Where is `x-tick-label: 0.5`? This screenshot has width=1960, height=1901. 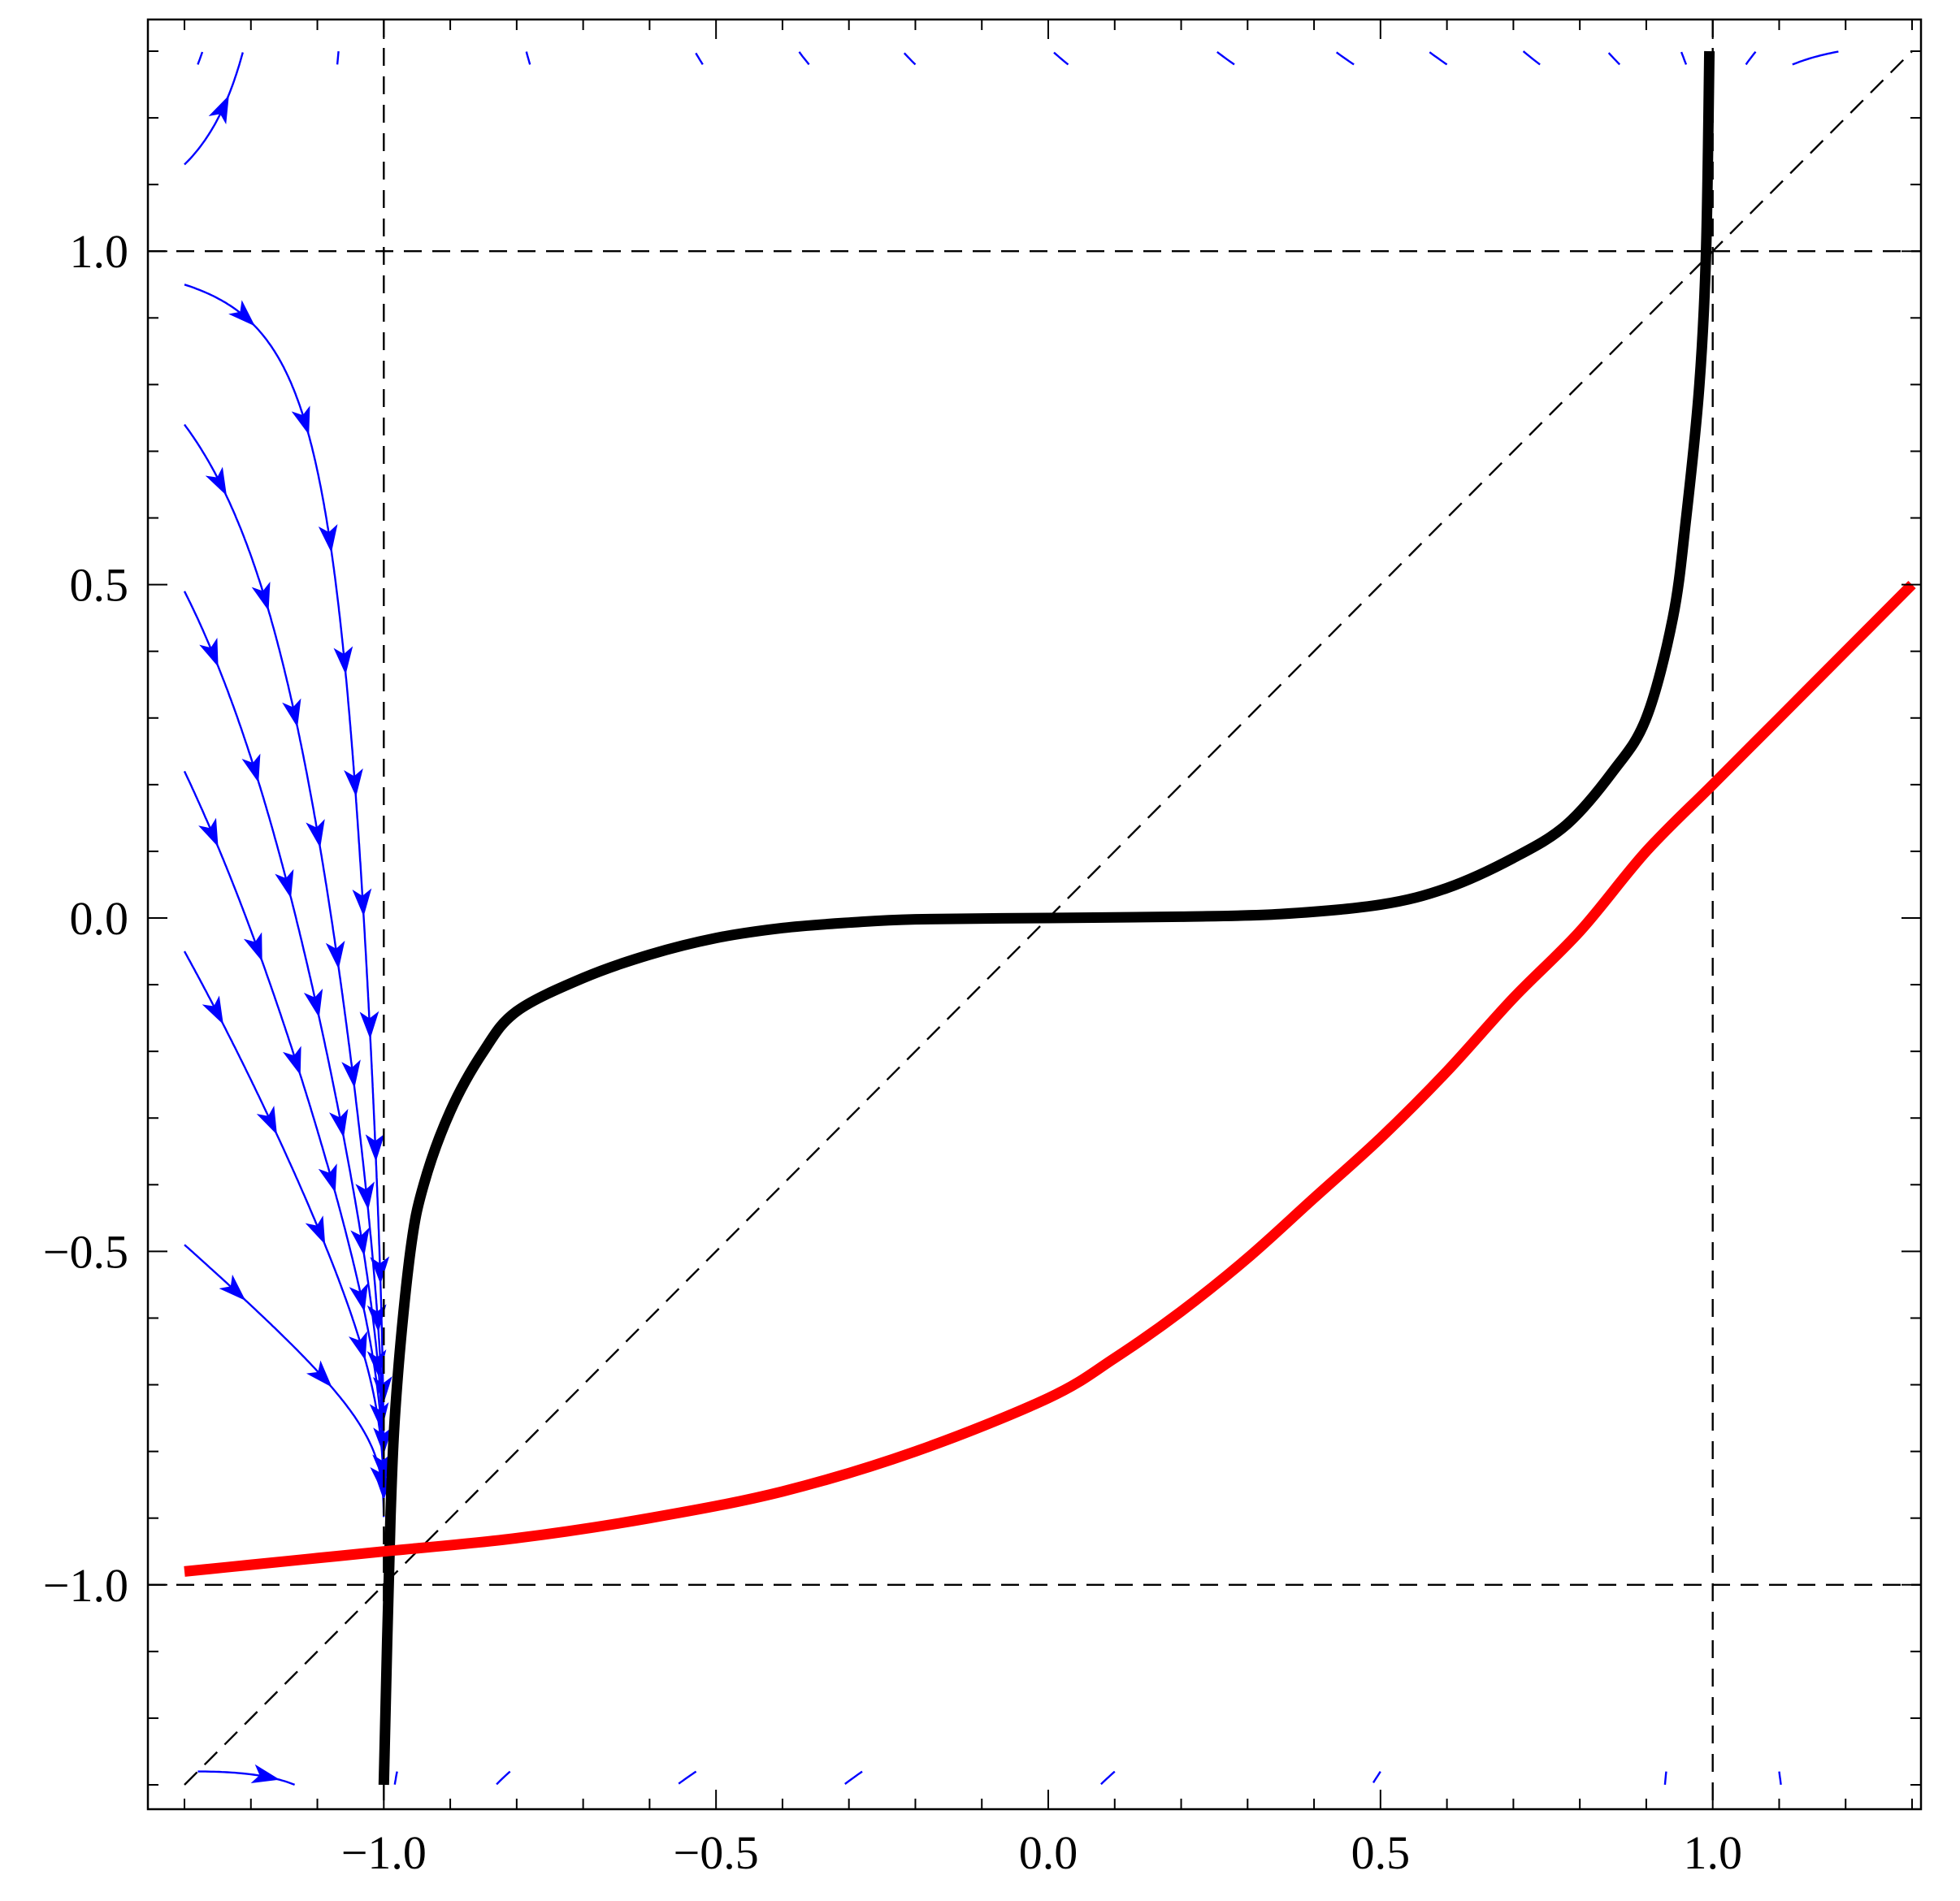
x-tick-label: 0.5 is located at coordinates (1381, 1853).